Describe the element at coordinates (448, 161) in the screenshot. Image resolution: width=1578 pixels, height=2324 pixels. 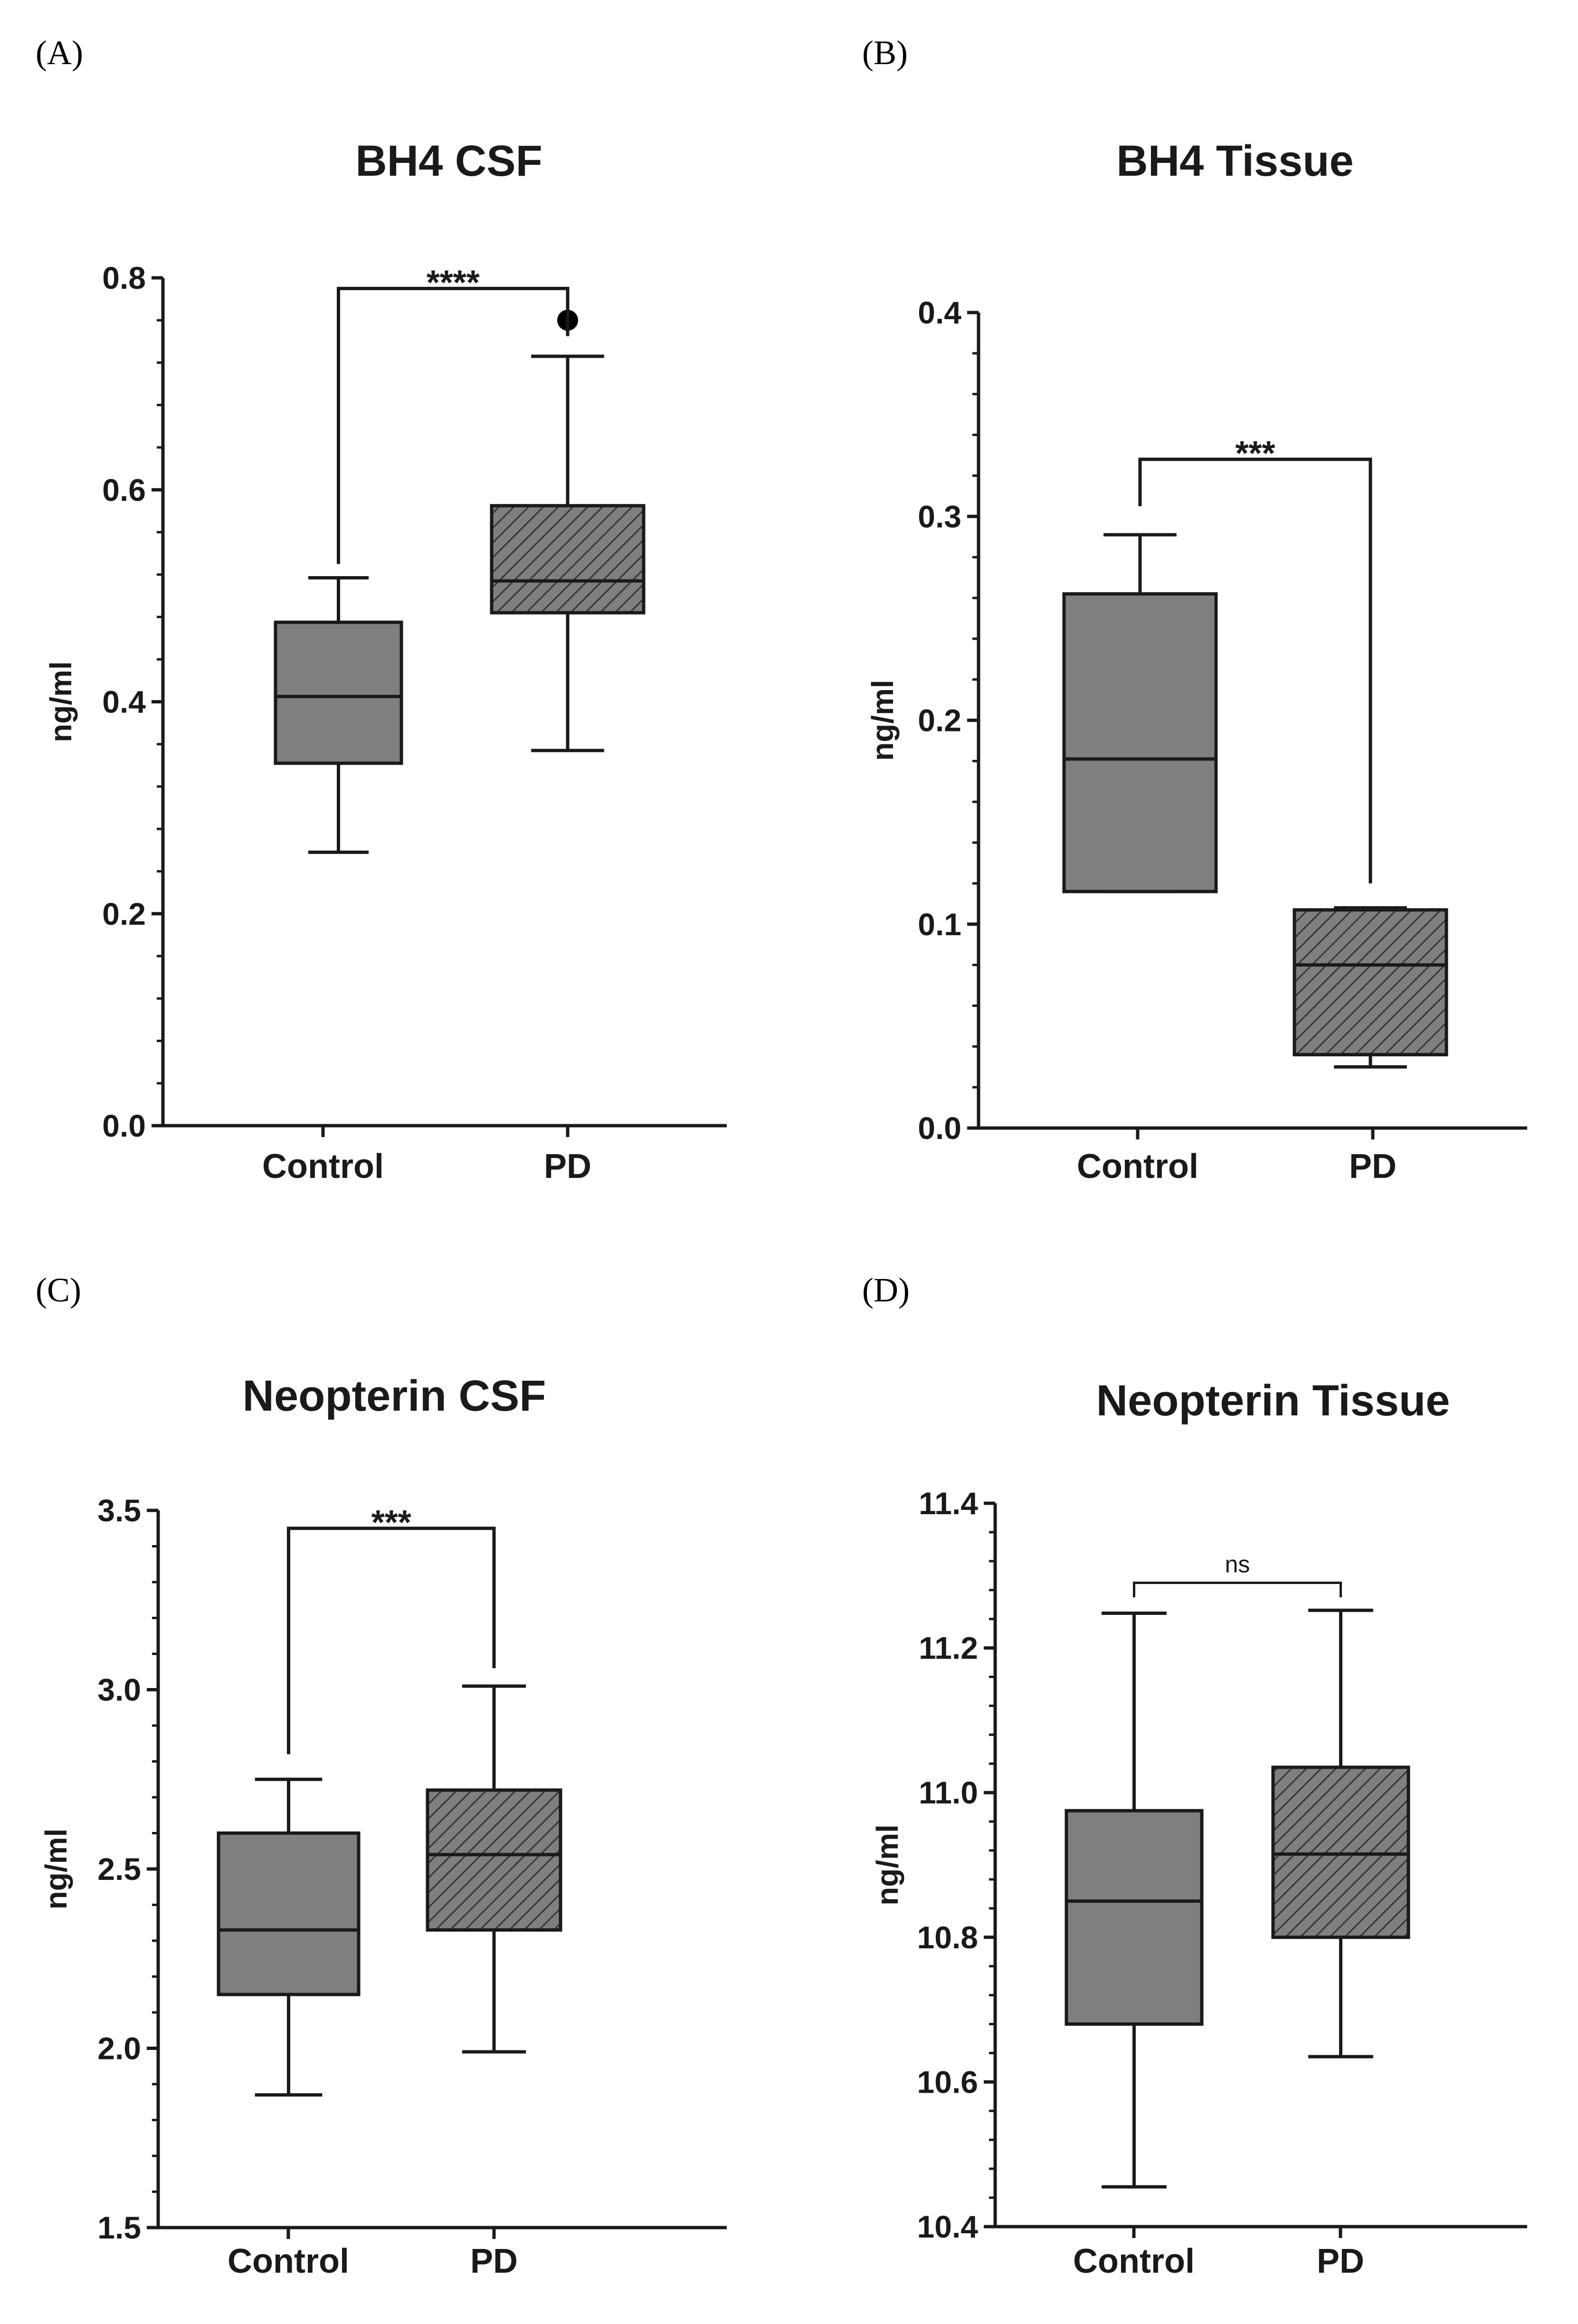
I see `chart-title: BH4 CSF` at that location.